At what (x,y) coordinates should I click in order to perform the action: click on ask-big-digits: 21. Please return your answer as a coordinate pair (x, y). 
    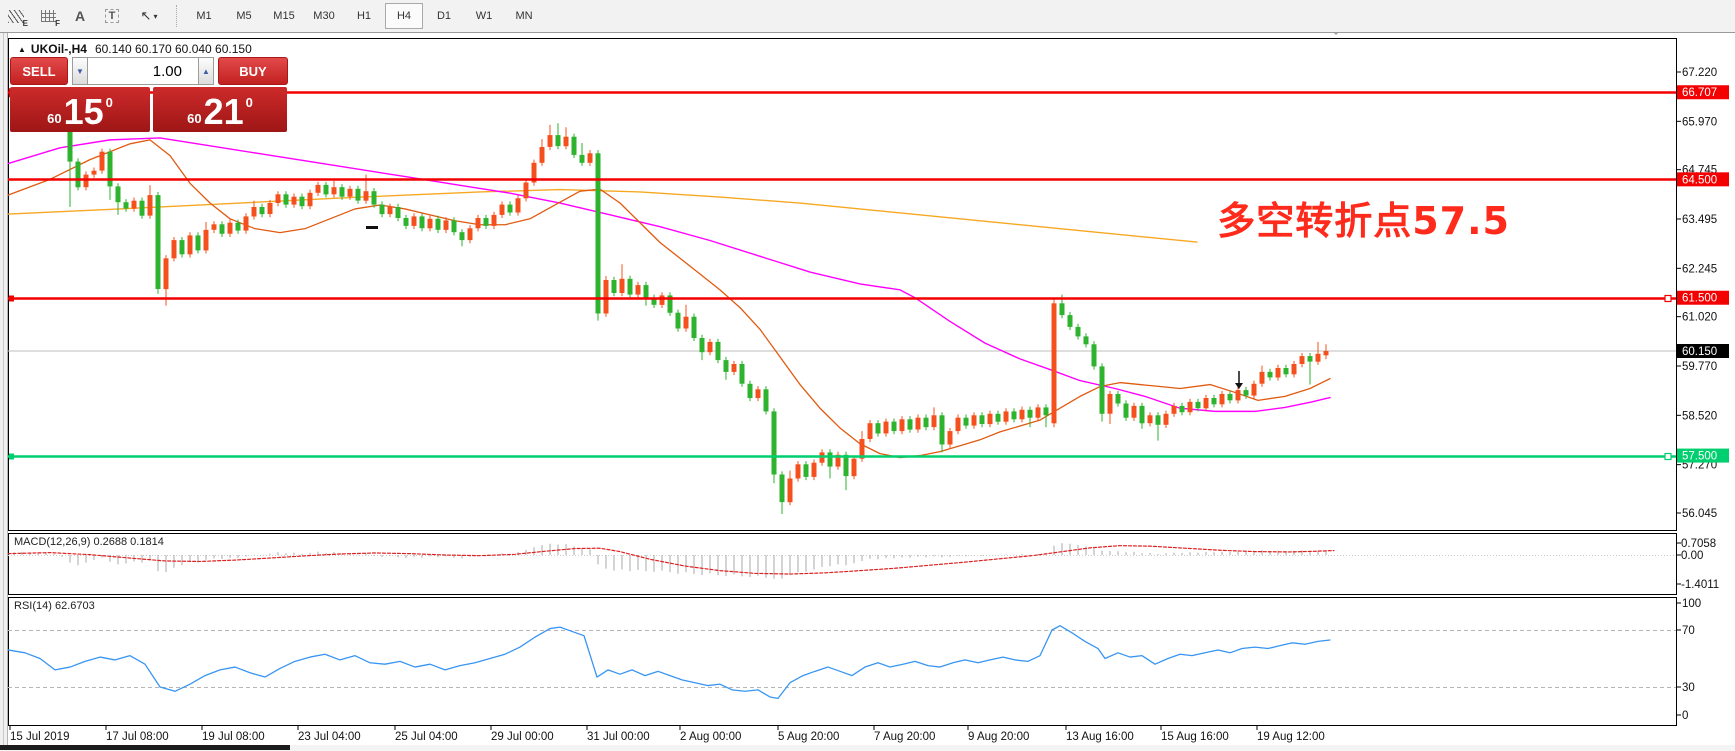
    Looking at the image, I should click on (223, 111).